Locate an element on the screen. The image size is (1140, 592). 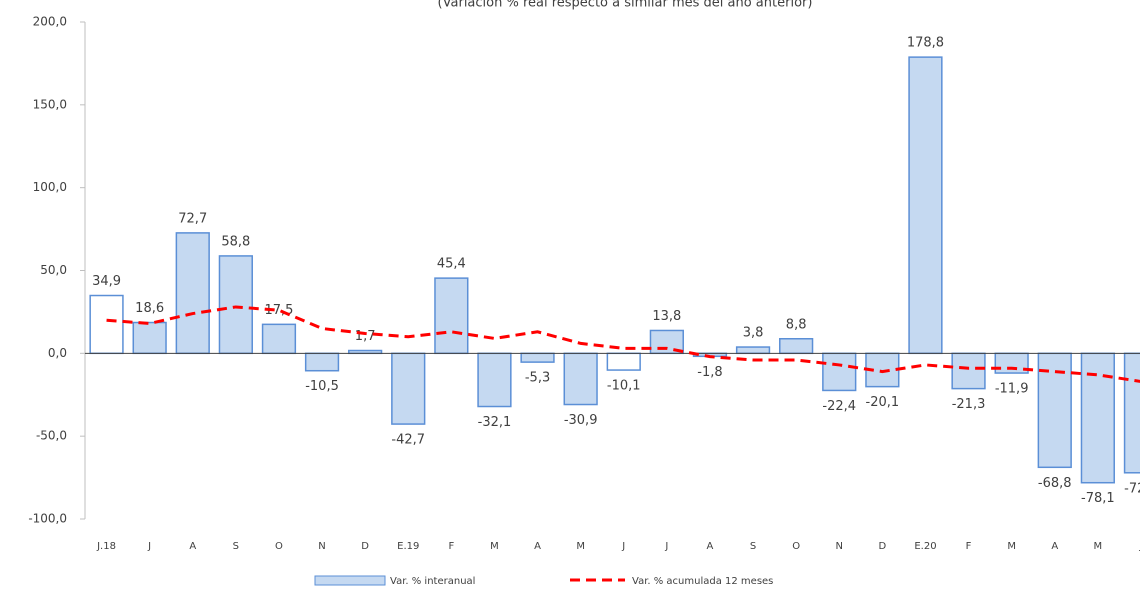
value-label: 8,8 is located at coordinates (796, 324).